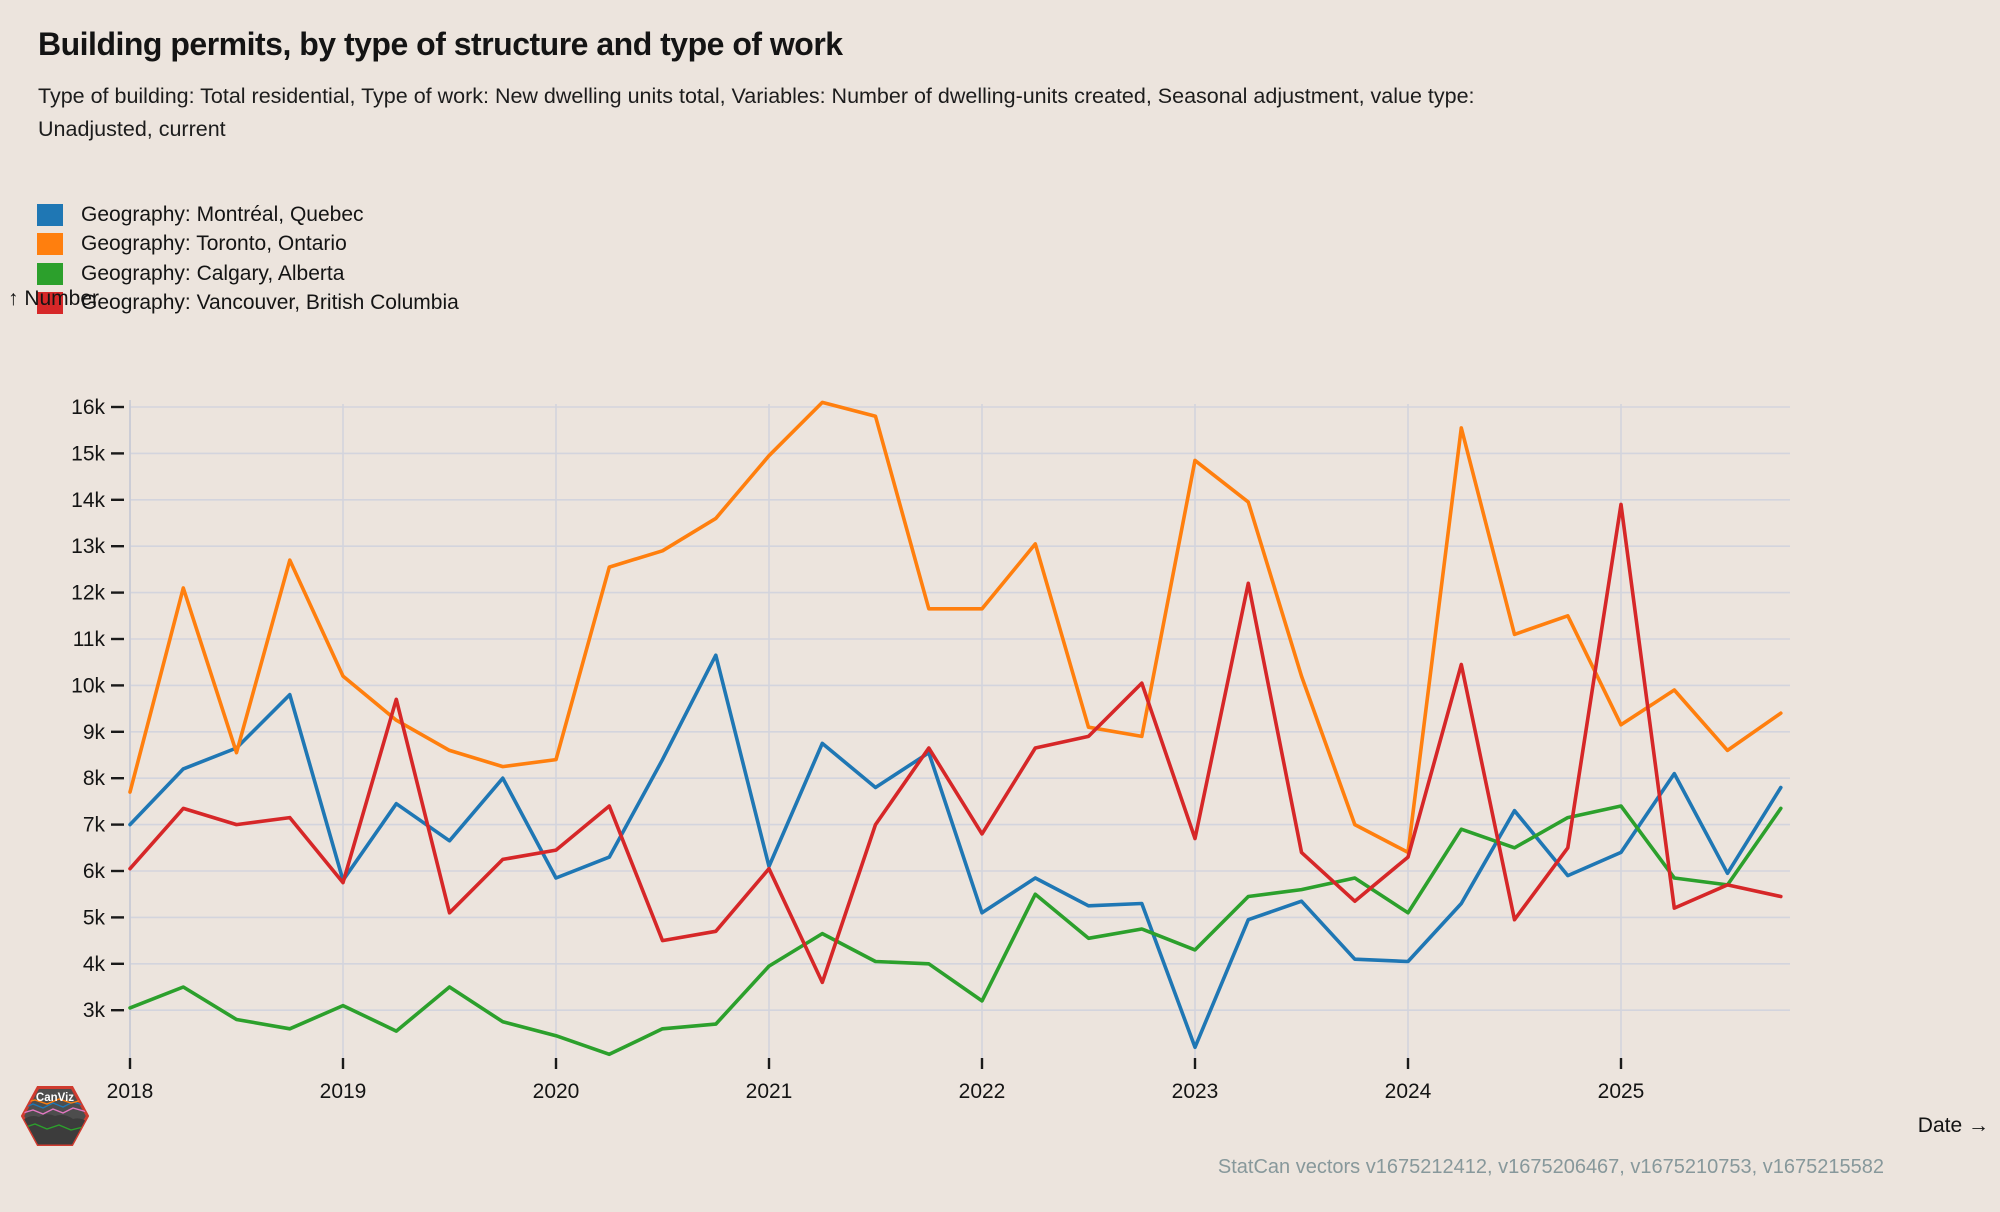 This screenshot has width=2000, height=1212. I want to click on y-tick-label: 14k, so click(88, 500).